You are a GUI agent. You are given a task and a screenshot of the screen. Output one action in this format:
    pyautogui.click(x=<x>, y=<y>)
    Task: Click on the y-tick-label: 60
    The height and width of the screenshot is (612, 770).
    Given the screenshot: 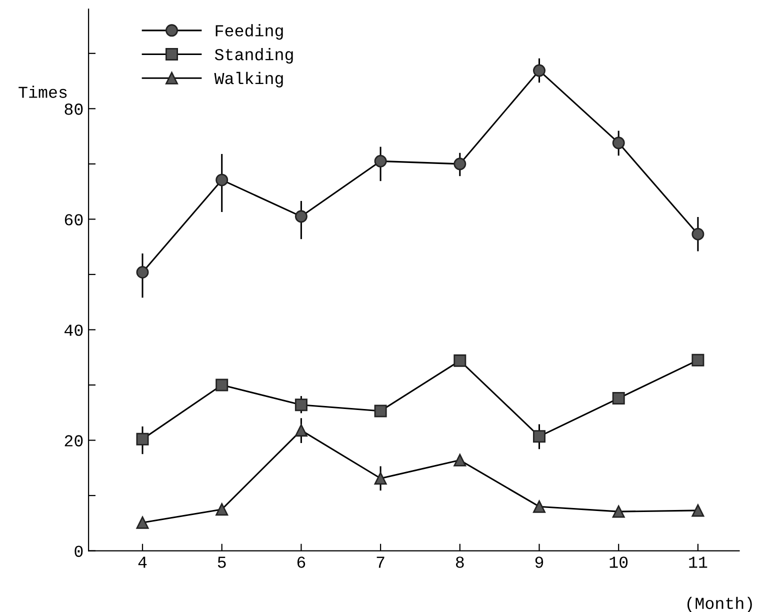 What is the action you would take?
    pyautogui.click(x=73, y=220)
    